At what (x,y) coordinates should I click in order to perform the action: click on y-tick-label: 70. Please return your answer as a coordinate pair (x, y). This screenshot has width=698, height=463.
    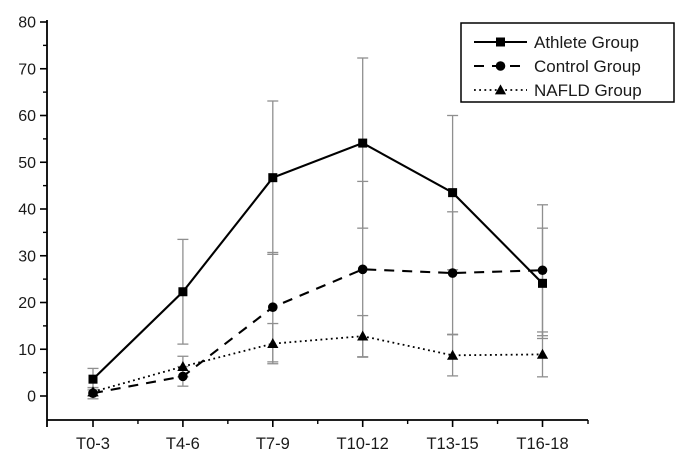
    Looking at the image, I should click on (27, 69).